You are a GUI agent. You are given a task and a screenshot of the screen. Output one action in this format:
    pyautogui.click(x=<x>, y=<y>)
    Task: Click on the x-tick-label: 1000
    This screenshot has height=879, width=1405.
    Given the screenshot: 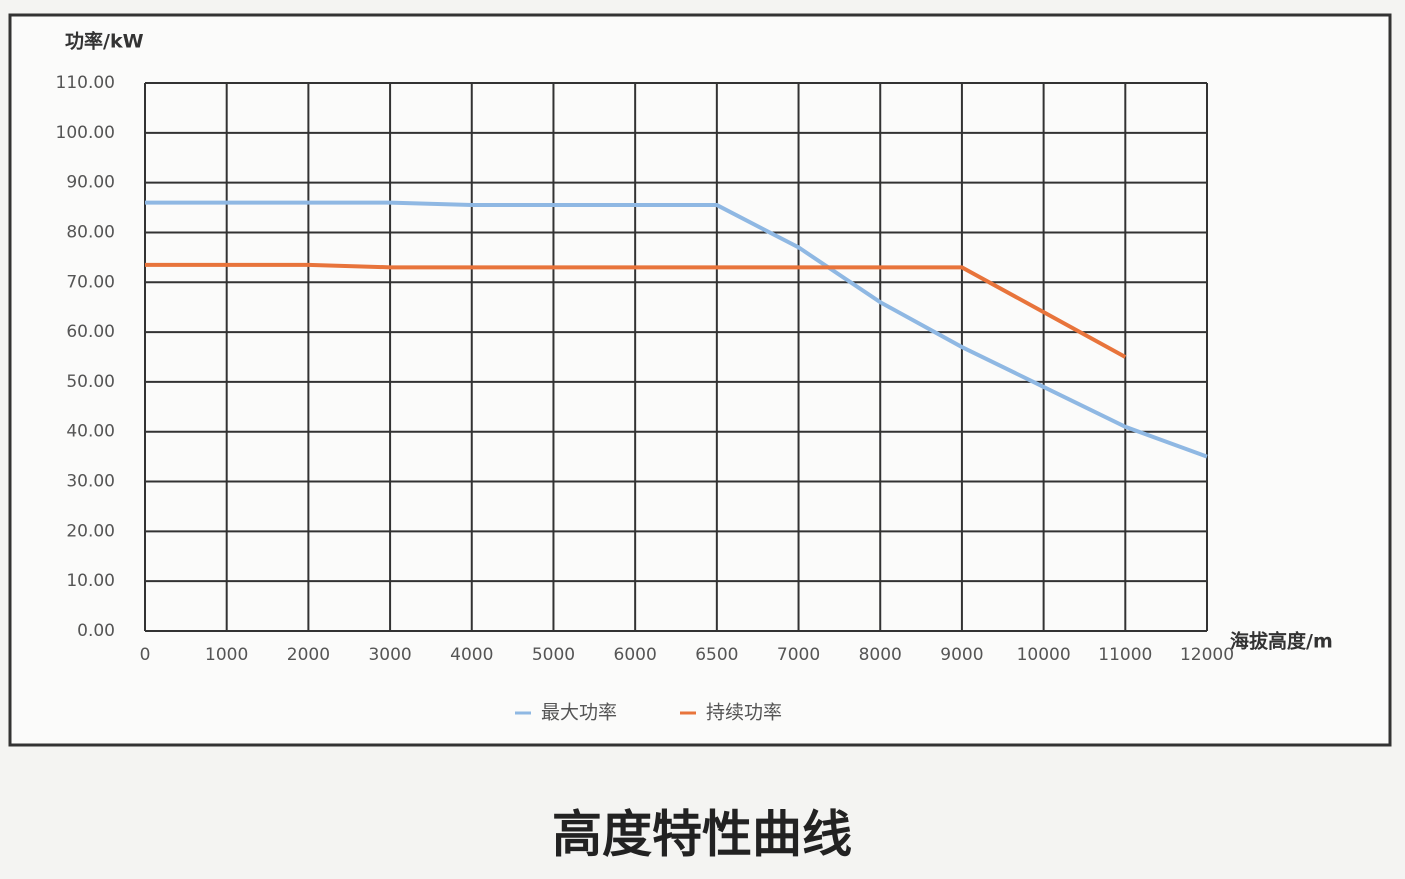 What is the action you would take?
    pyautogui.click(x=226, y=655)
    